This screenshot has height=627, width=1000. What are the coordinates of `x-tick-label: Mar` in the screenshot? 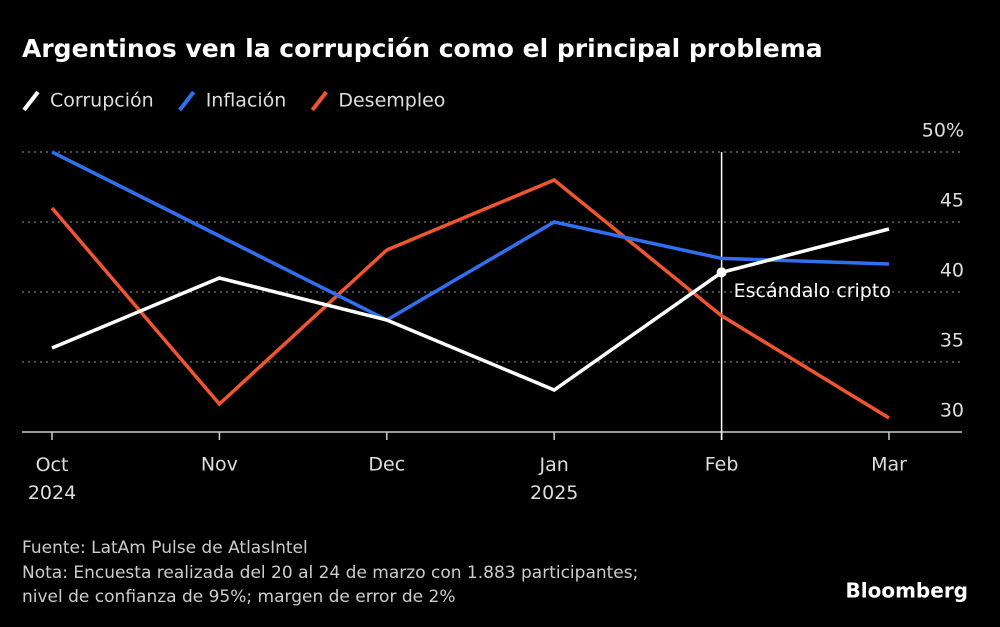 It's located at (889, 465).